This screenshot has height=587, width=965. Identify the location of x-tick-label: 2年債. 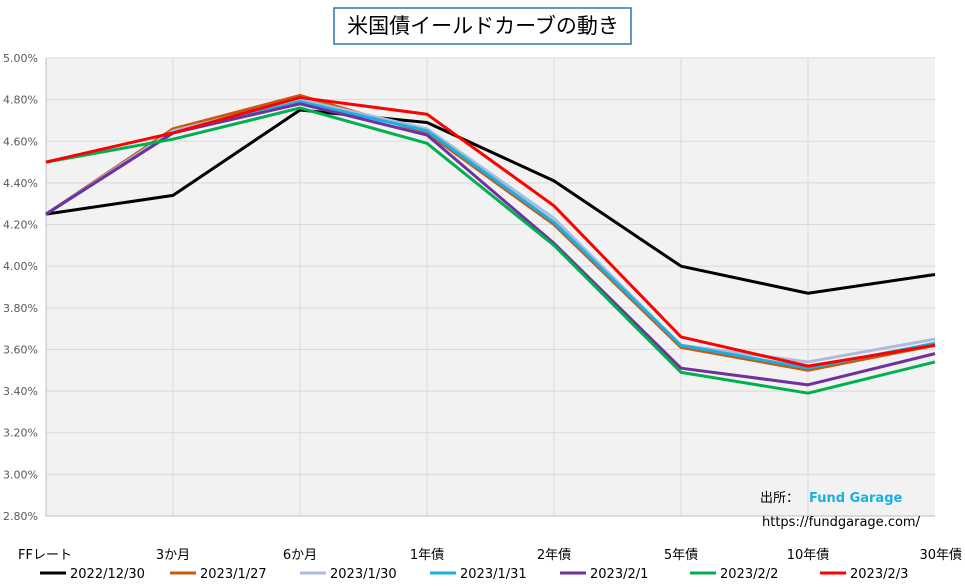
(554, 555).